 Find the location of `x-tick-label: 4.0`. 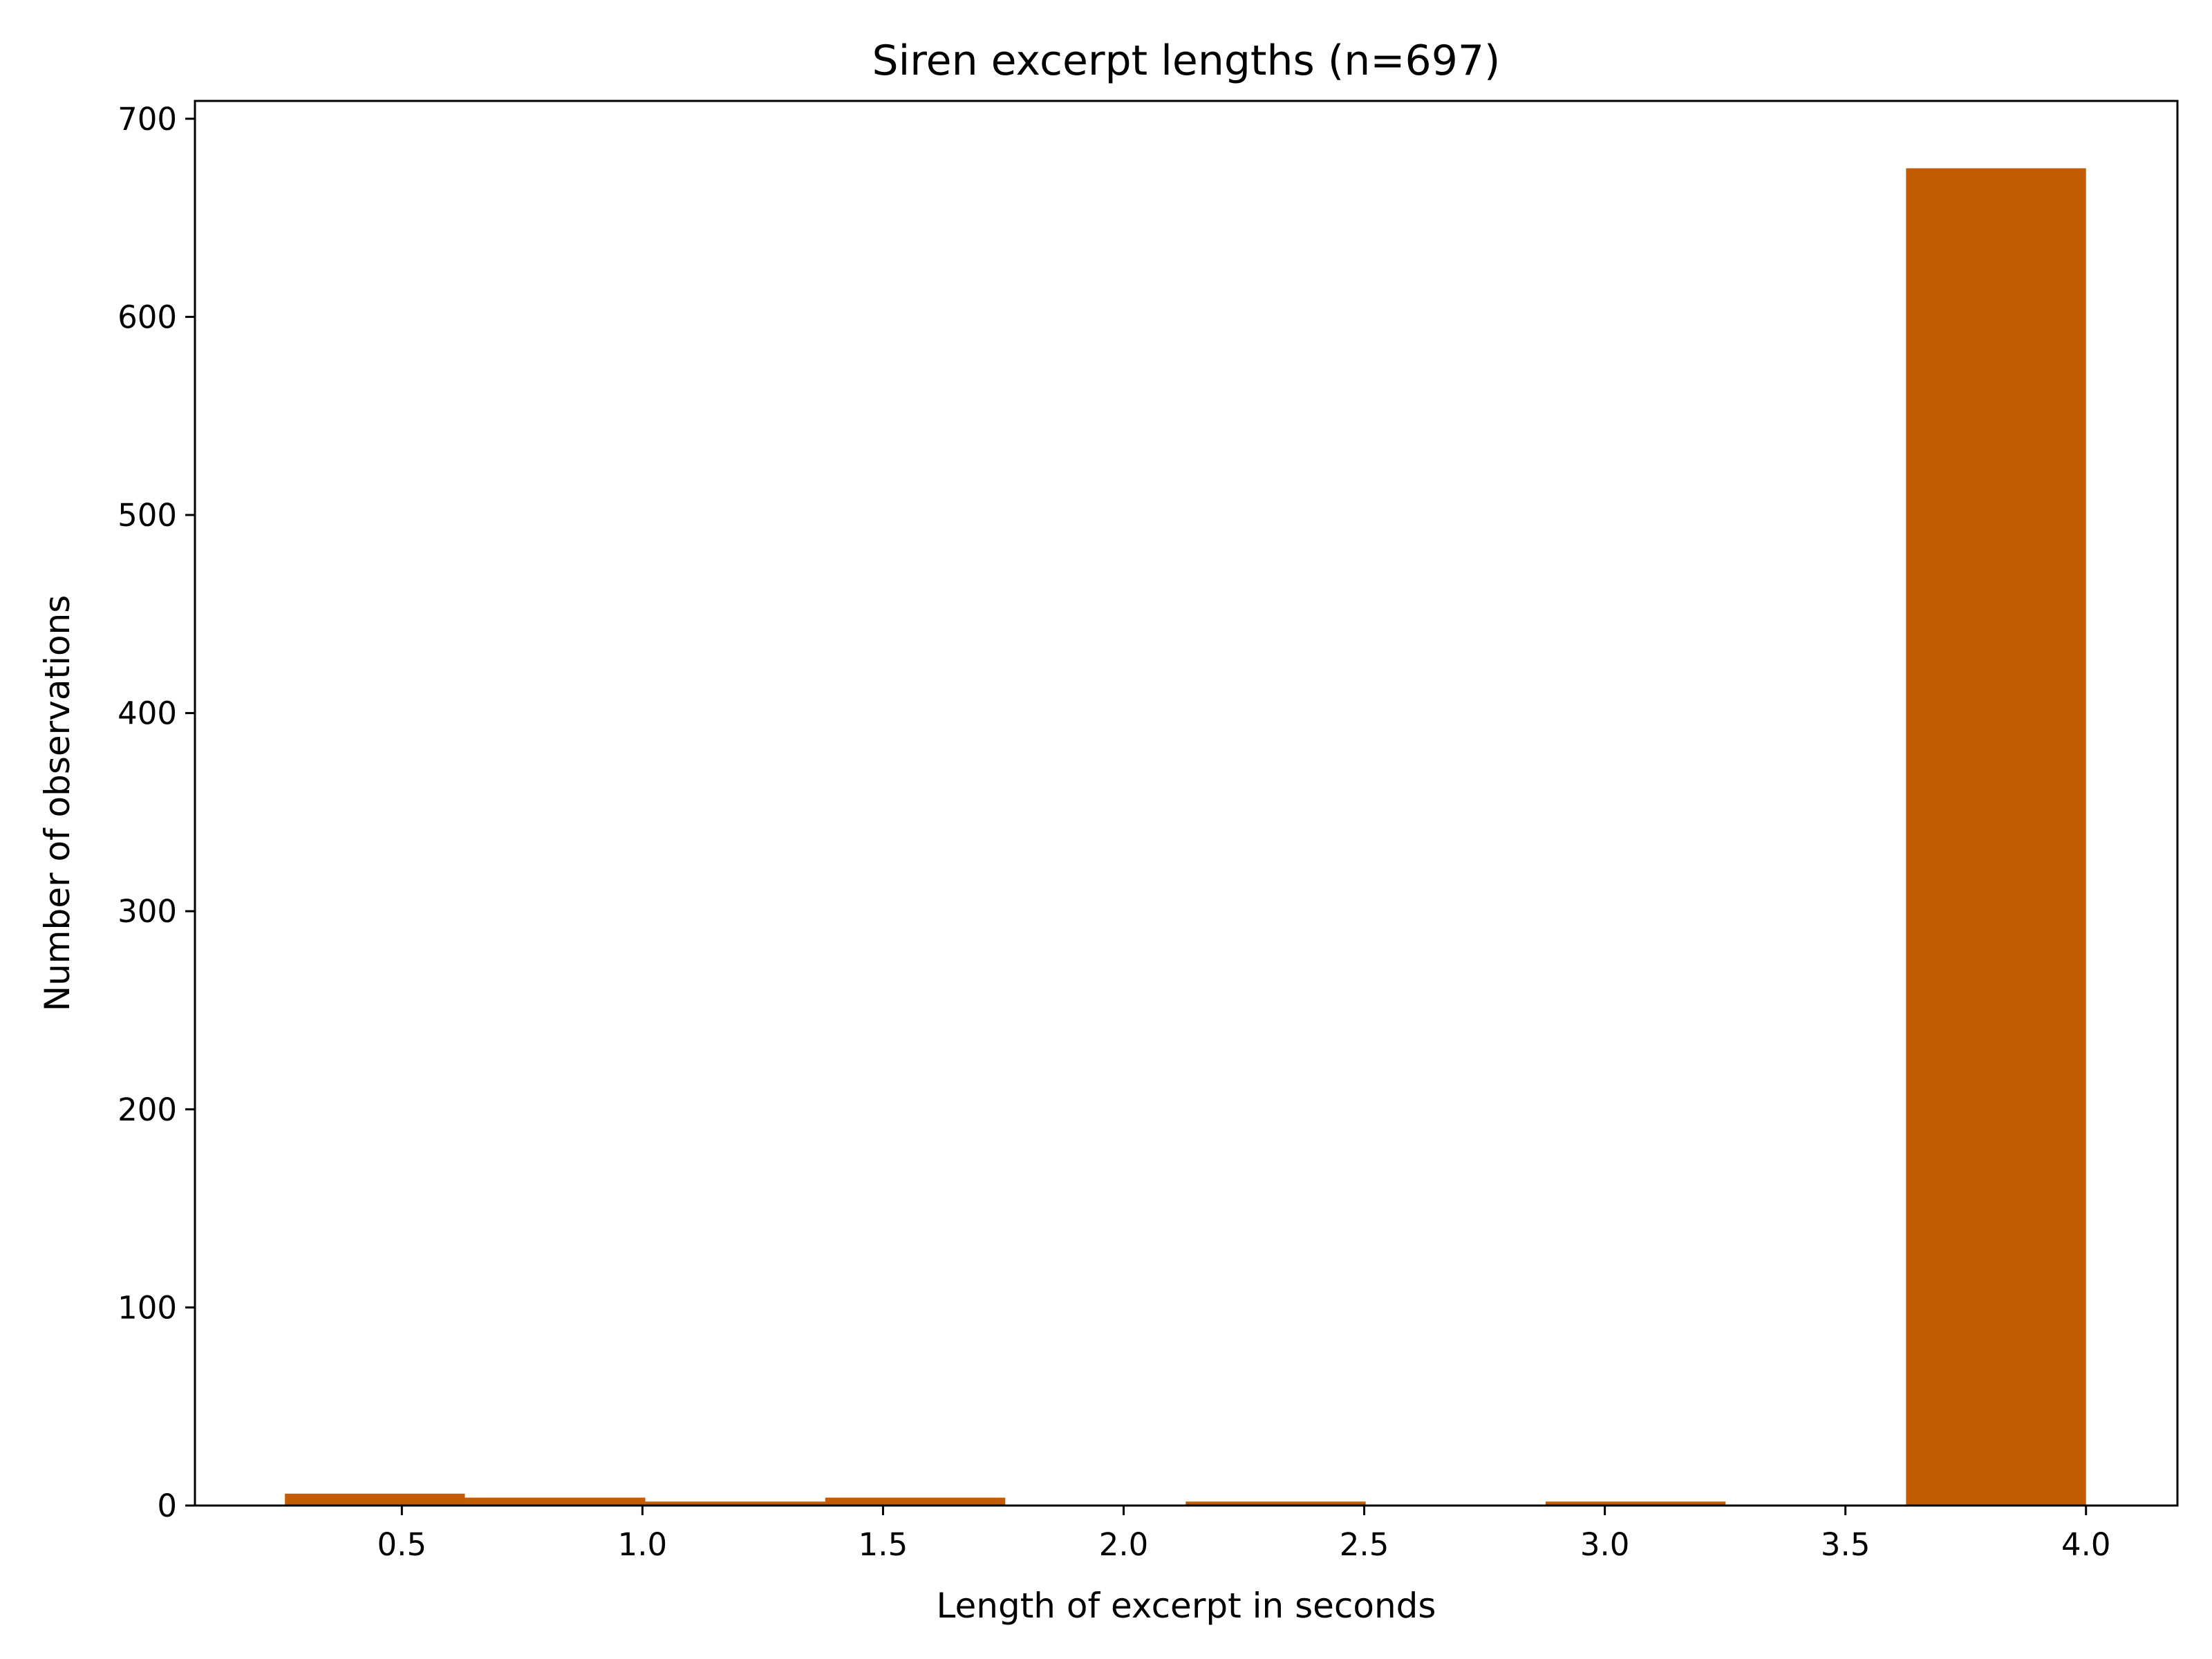

x-tick-label: 4.0 is located at coordinates (2086, 1544).